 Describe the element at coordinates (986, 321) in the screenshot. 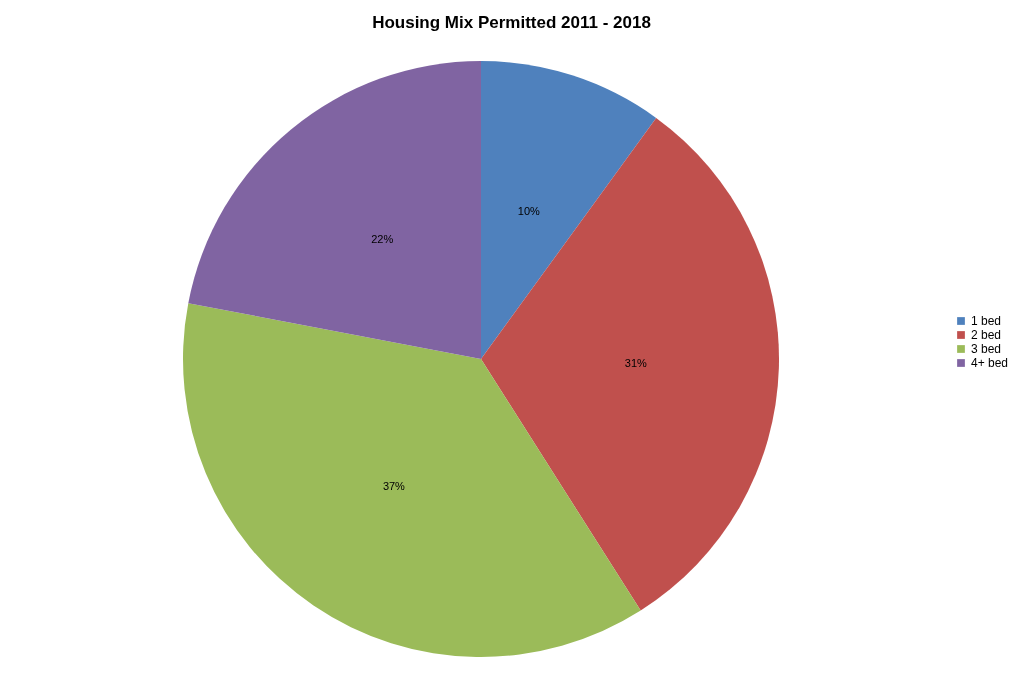

I see `legend-label: 1 bed` at that location.